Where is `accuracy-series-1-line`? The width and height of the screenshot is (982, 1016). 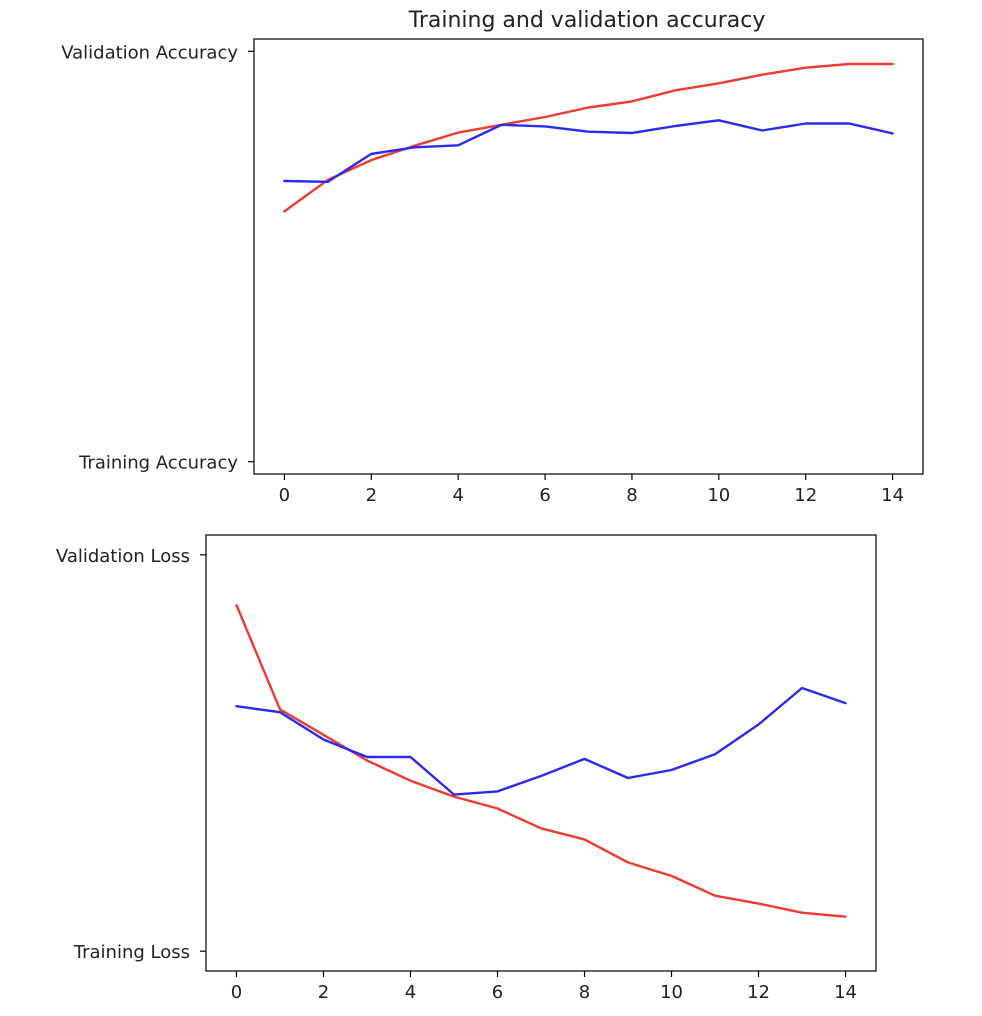 accuracy-series-1-line is located at coordinates (588, 151).